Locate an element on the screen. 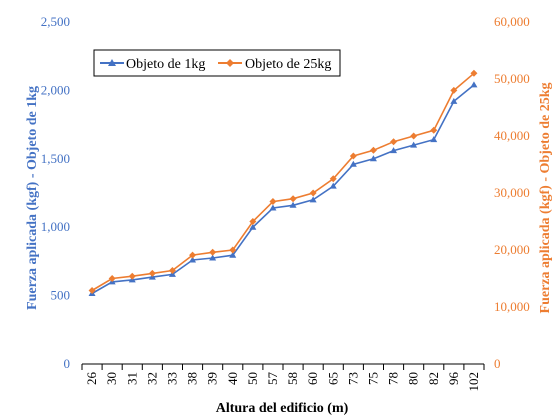 This screenshot has width=560, height=418. x-tick-label: 75 is located at coordinates (372, 378).